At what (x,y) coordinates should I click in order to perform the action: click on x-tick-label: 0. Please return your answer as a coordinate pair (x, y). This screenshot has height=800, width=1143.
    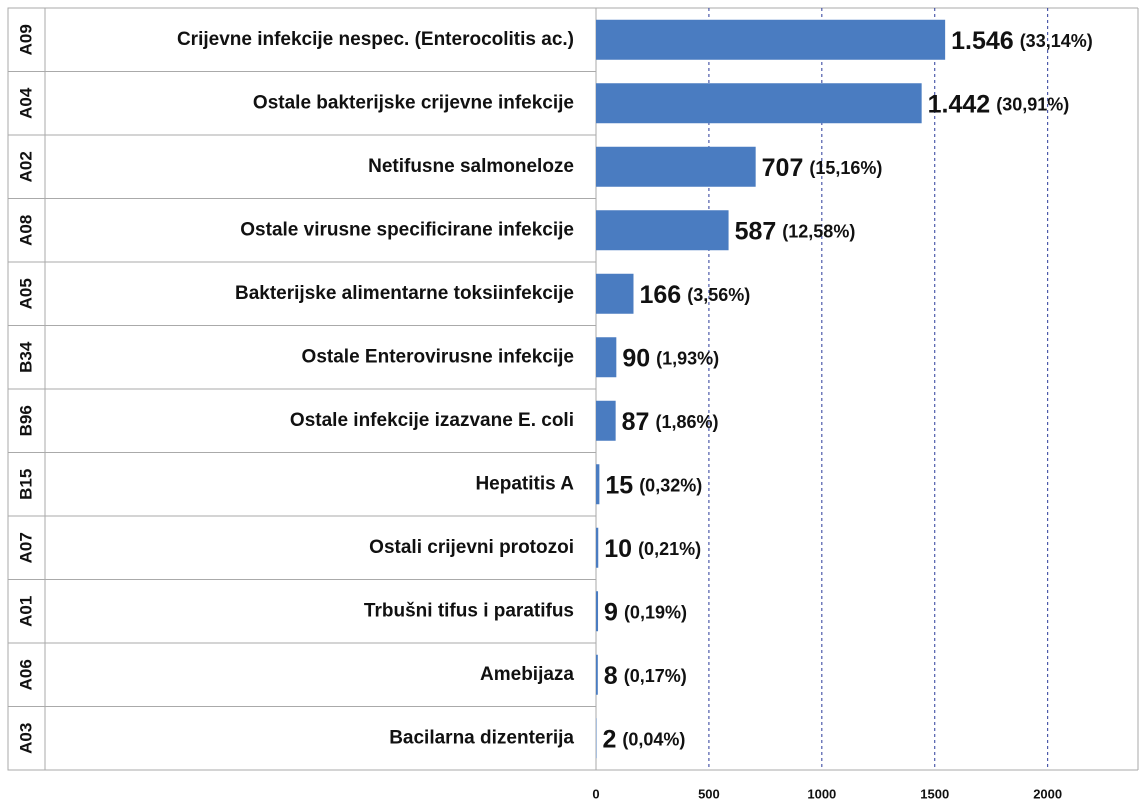
    Looking at the image, I should click on (595, 793).